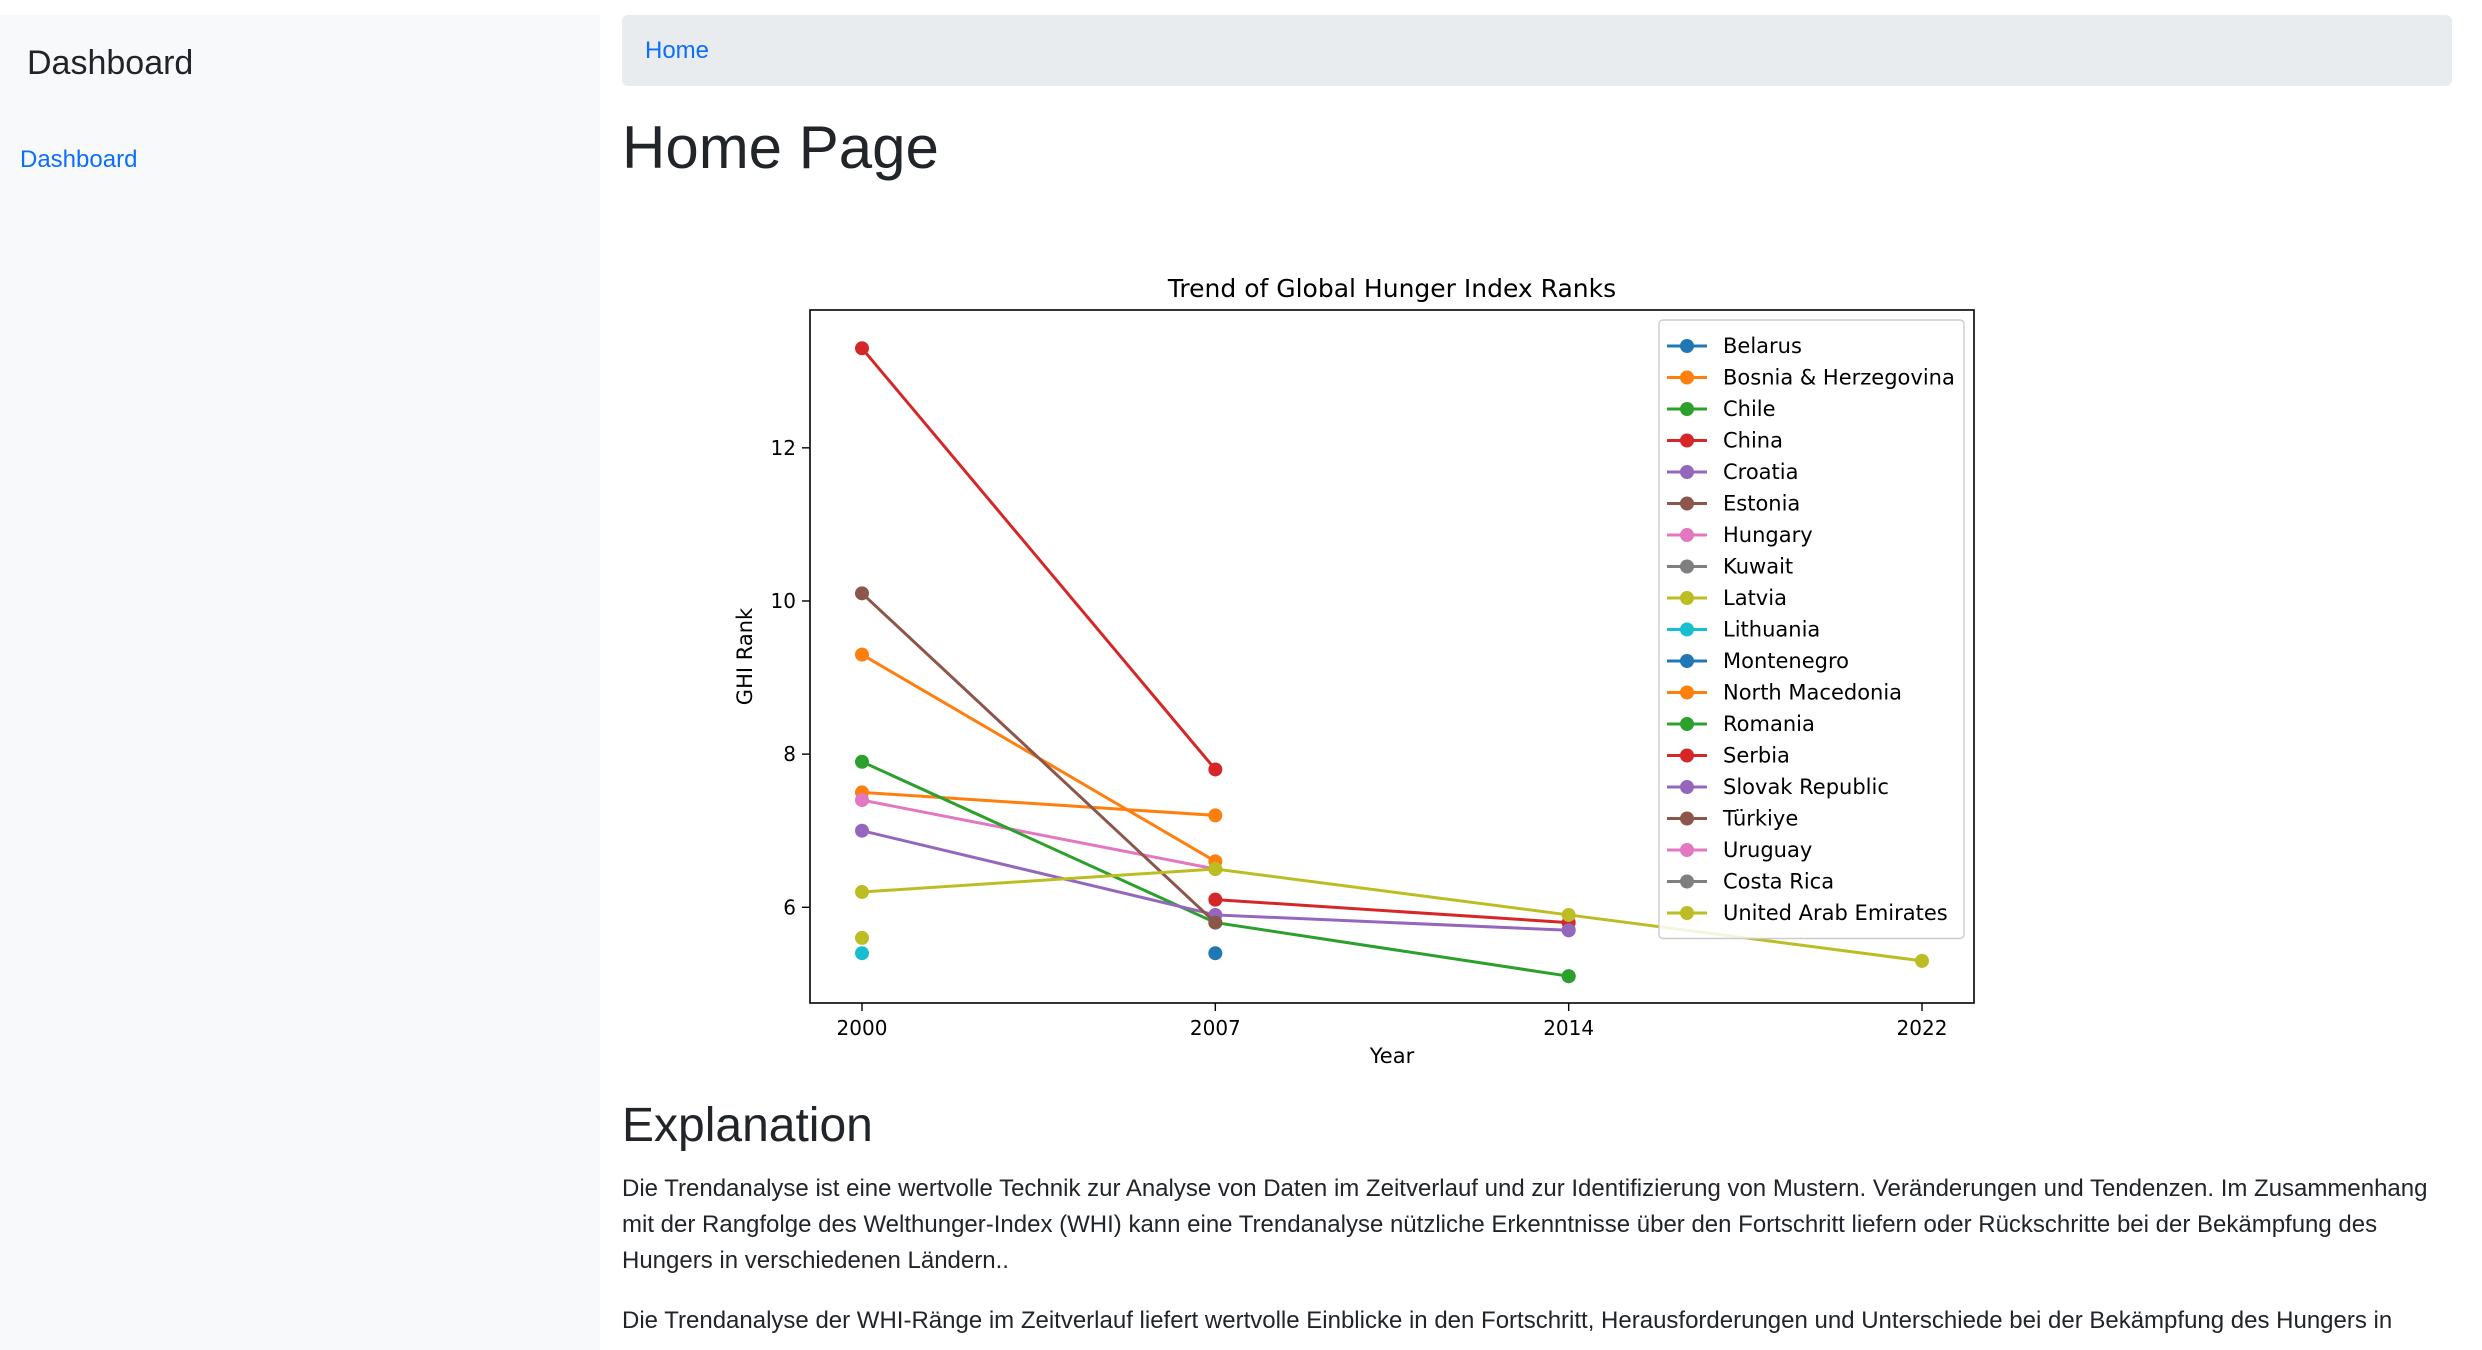 This screenshot has height=1350, width=2482. Describe the element at coordinates (1761, 472) in the screenshot. I see `legend-label: Croatia` at that location.